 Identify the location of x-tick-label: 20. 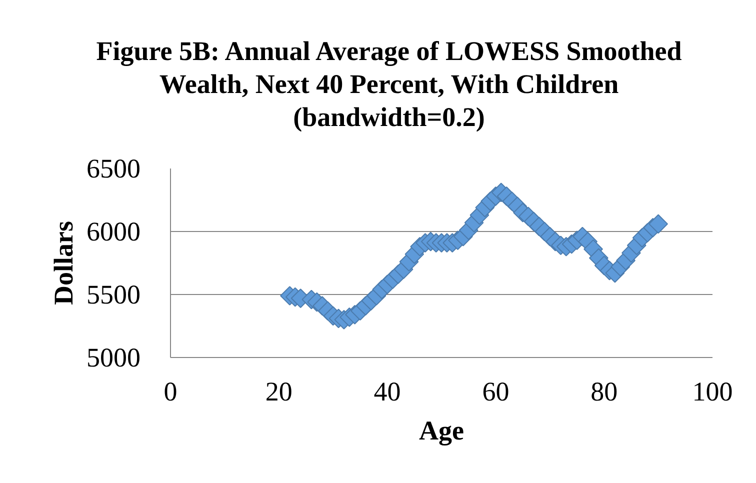
(278, 391).